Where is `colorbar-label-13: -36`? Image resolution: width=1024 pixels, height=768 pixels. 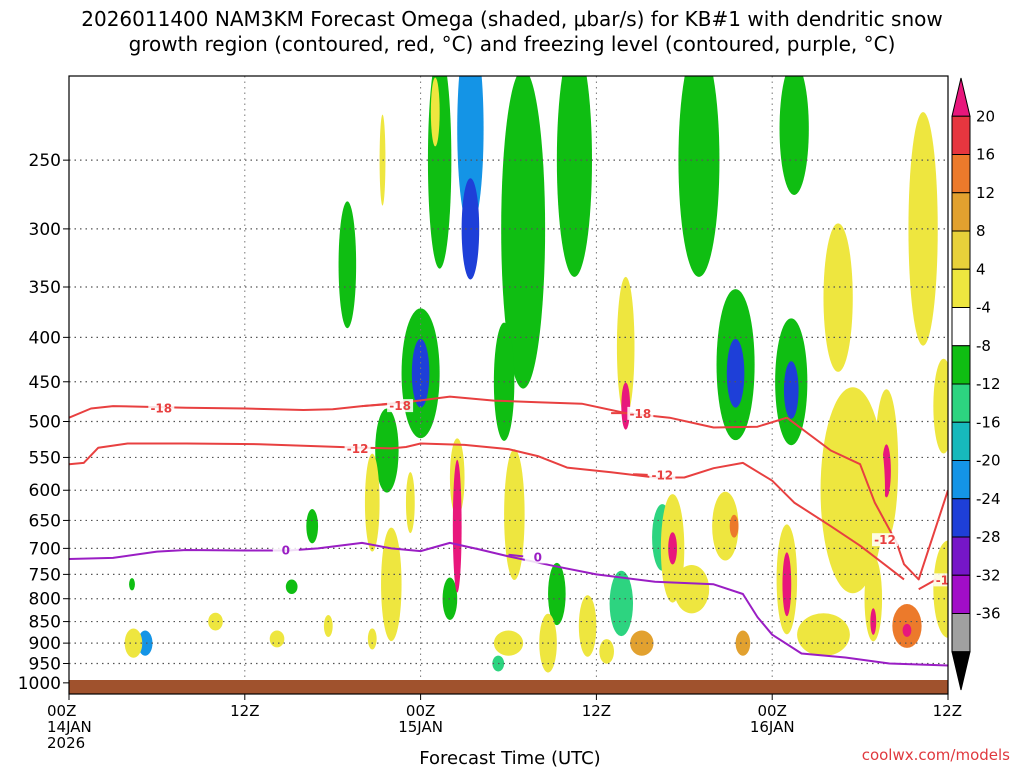 colorbar-label-13: -36 is located at coordinates (988, 614).